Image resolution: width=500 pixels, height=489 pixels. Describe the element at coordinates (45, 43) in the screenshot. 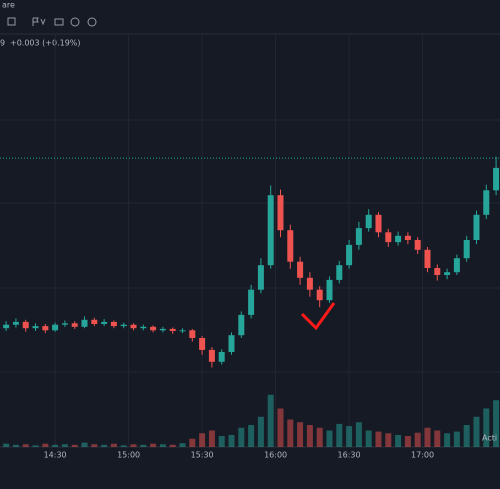

I see `legend-change: +0.003 (+0.19%)` at that location.